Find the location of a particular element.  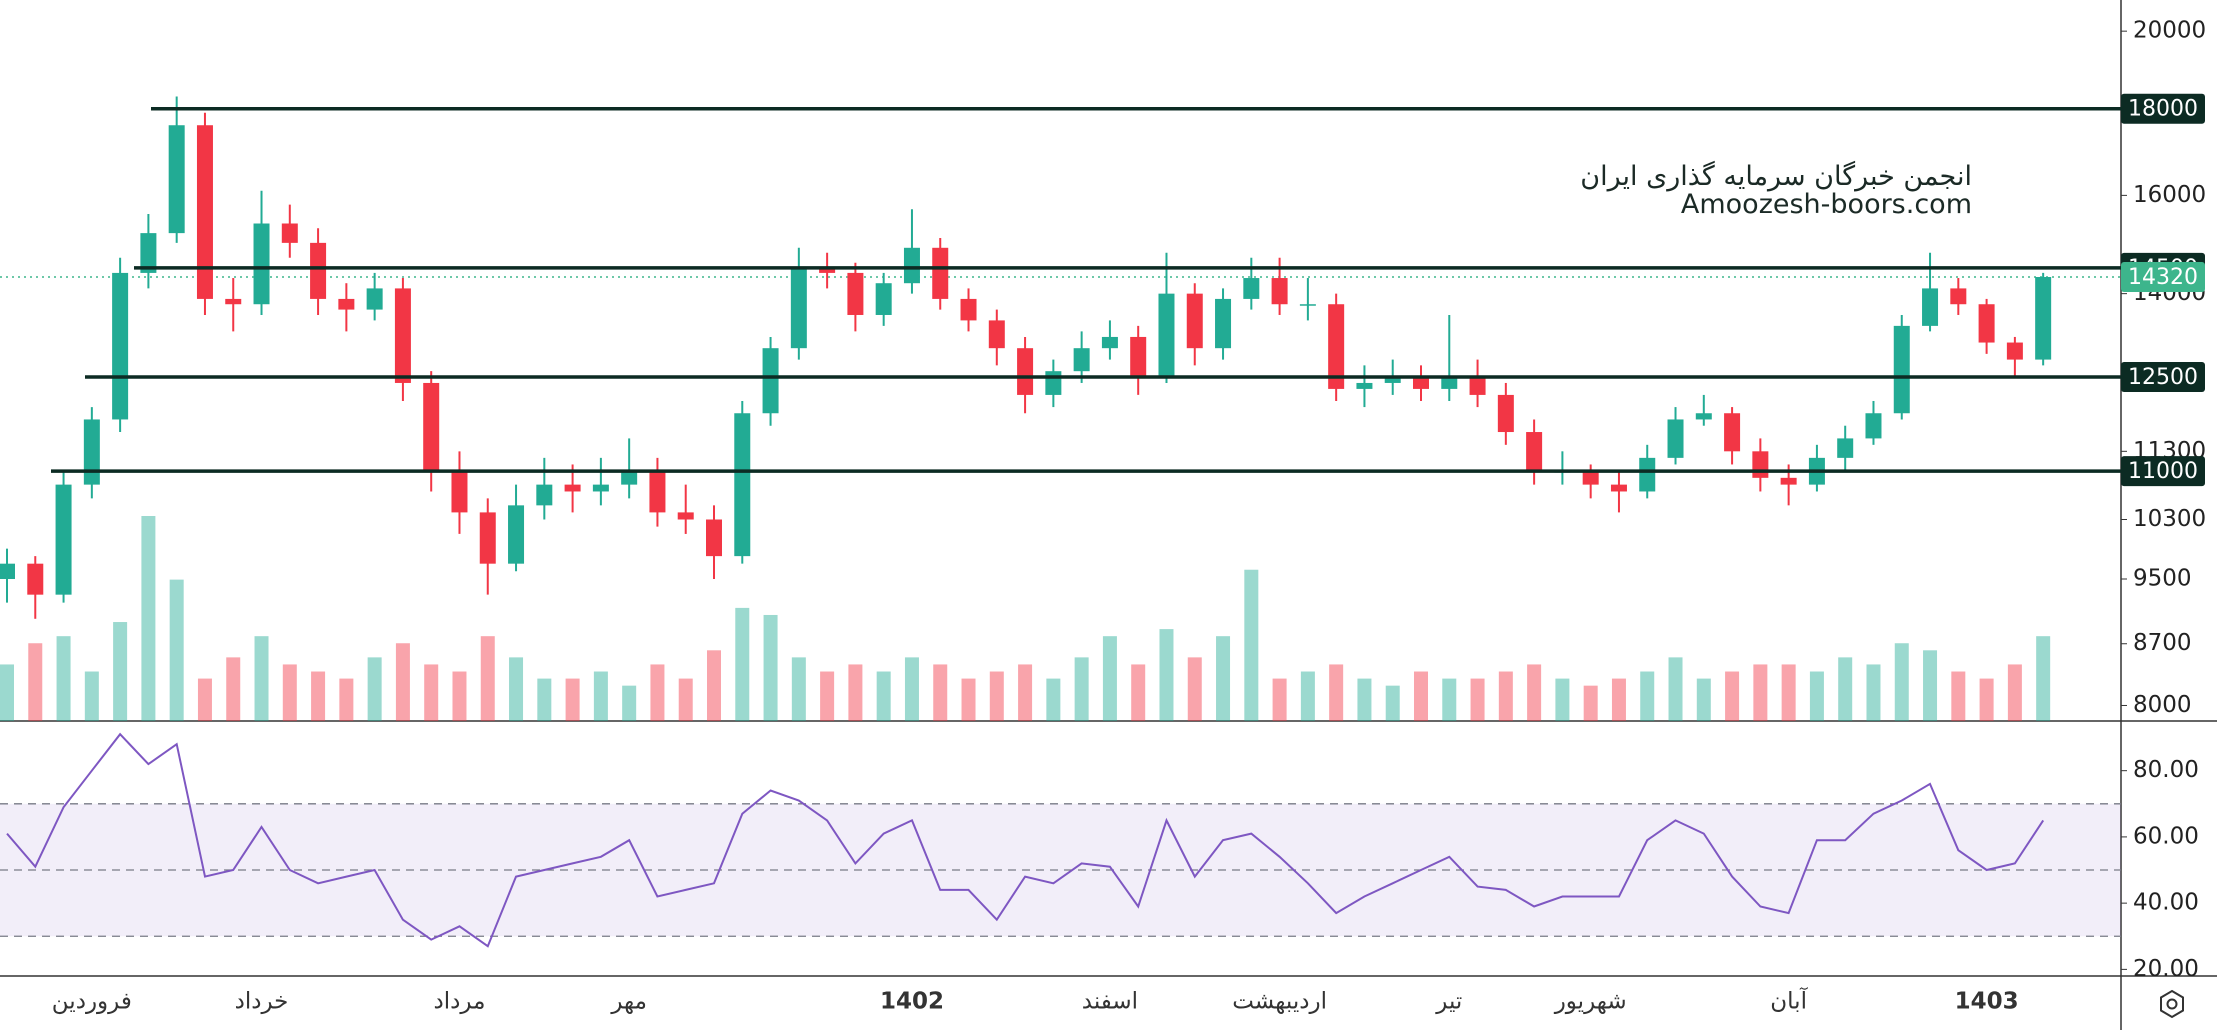

x-tick-label: خرداد is located at coordinates (262, 1002).